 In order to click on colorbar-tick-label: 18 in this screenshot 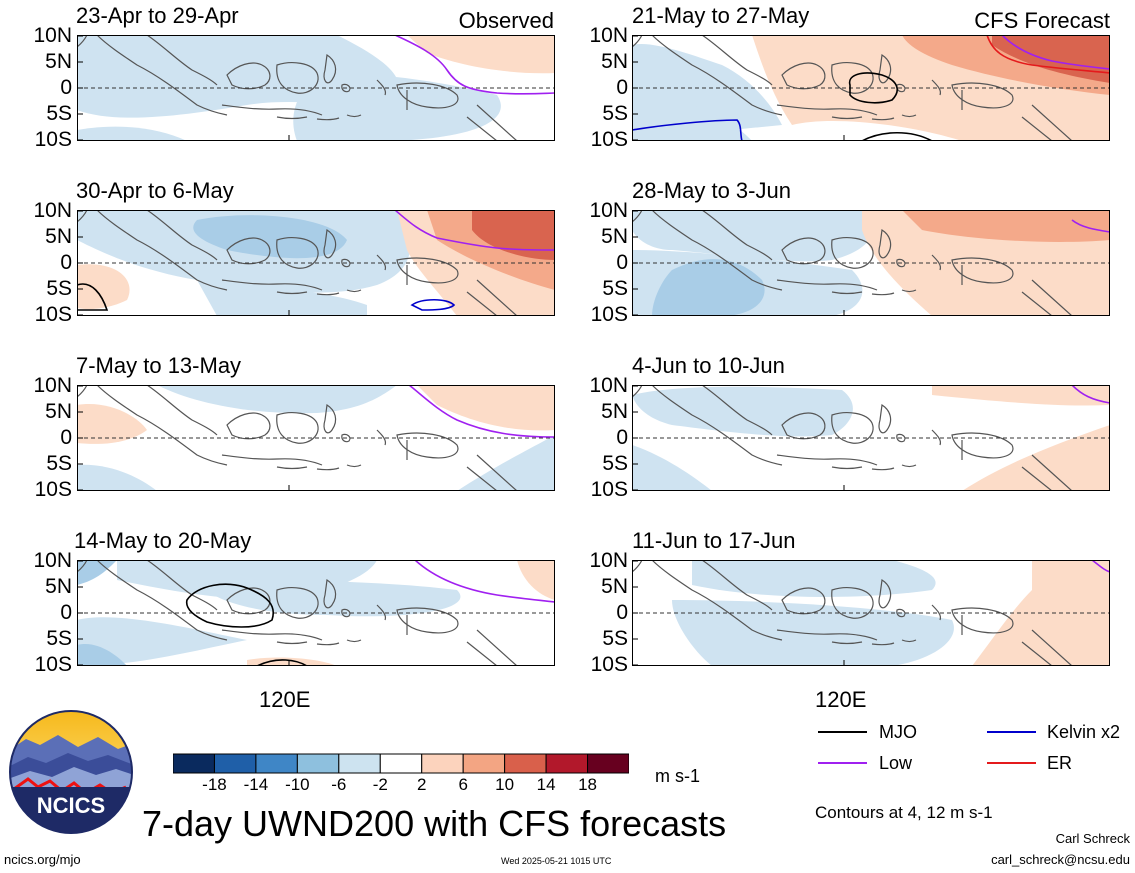, I will do `click(587, 784)`.